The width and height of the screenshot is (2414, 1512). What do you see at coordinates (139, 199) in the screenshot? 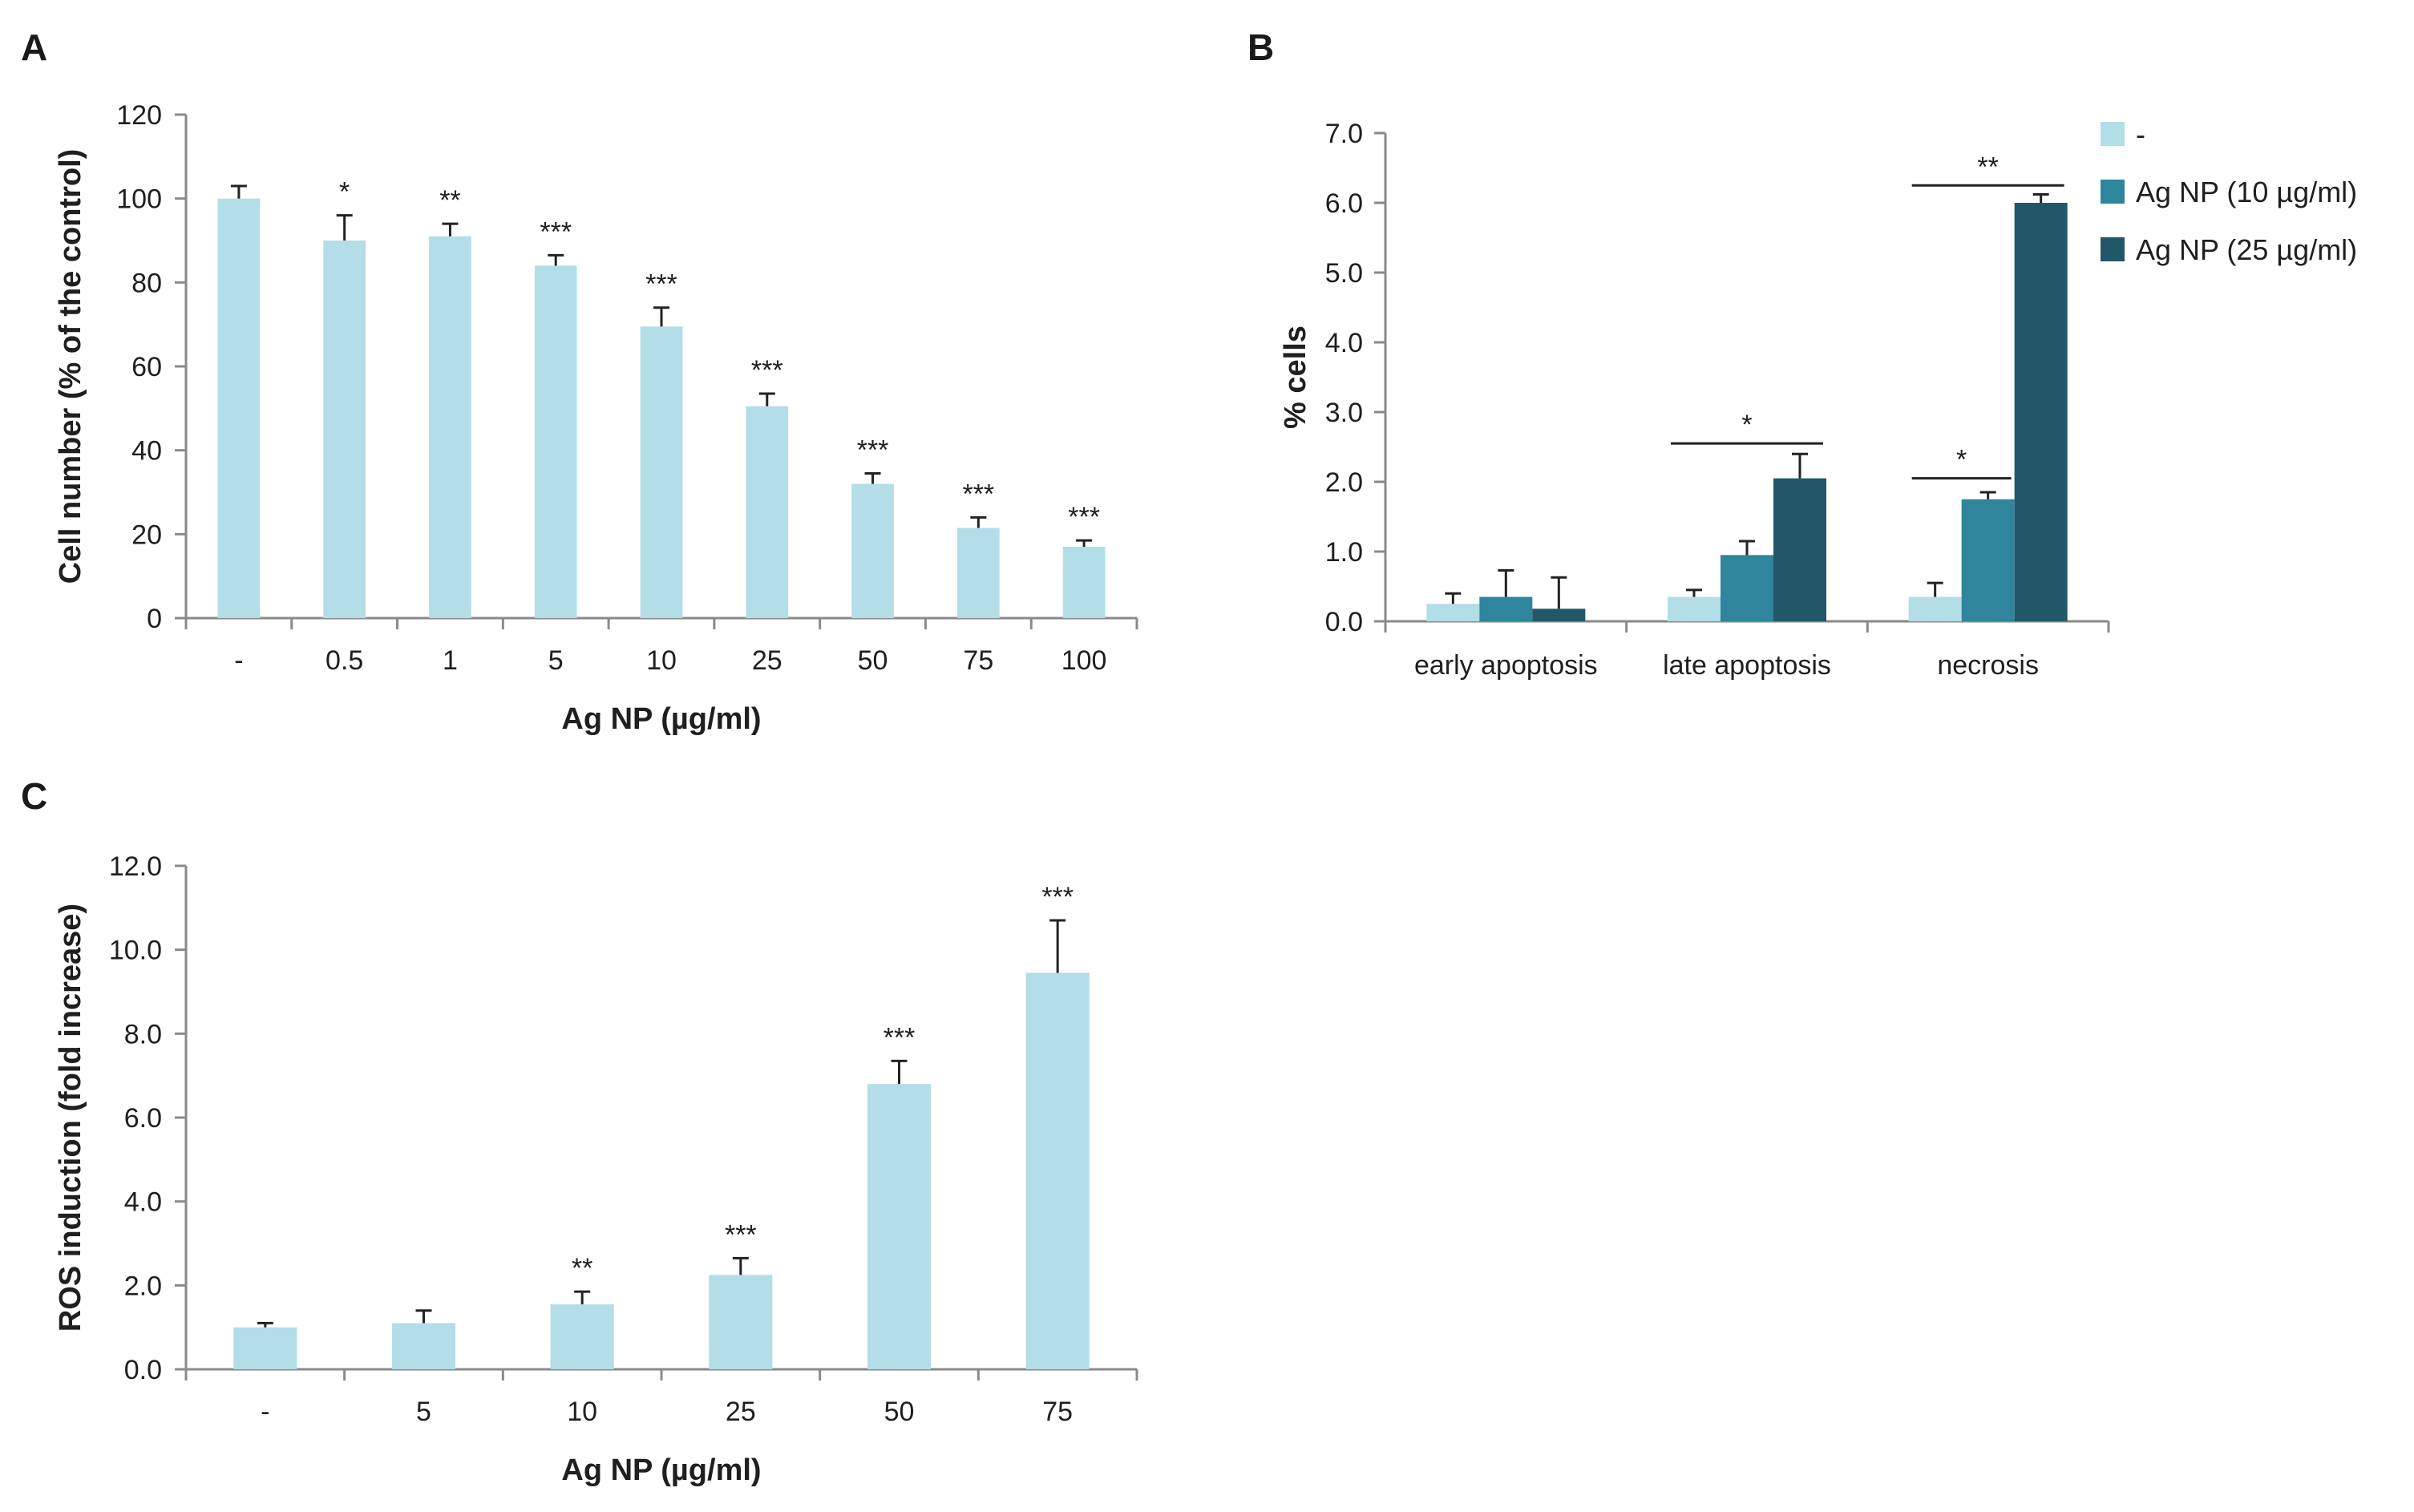
I see `y-tick-label: 100` at bounding box center [139, 199].